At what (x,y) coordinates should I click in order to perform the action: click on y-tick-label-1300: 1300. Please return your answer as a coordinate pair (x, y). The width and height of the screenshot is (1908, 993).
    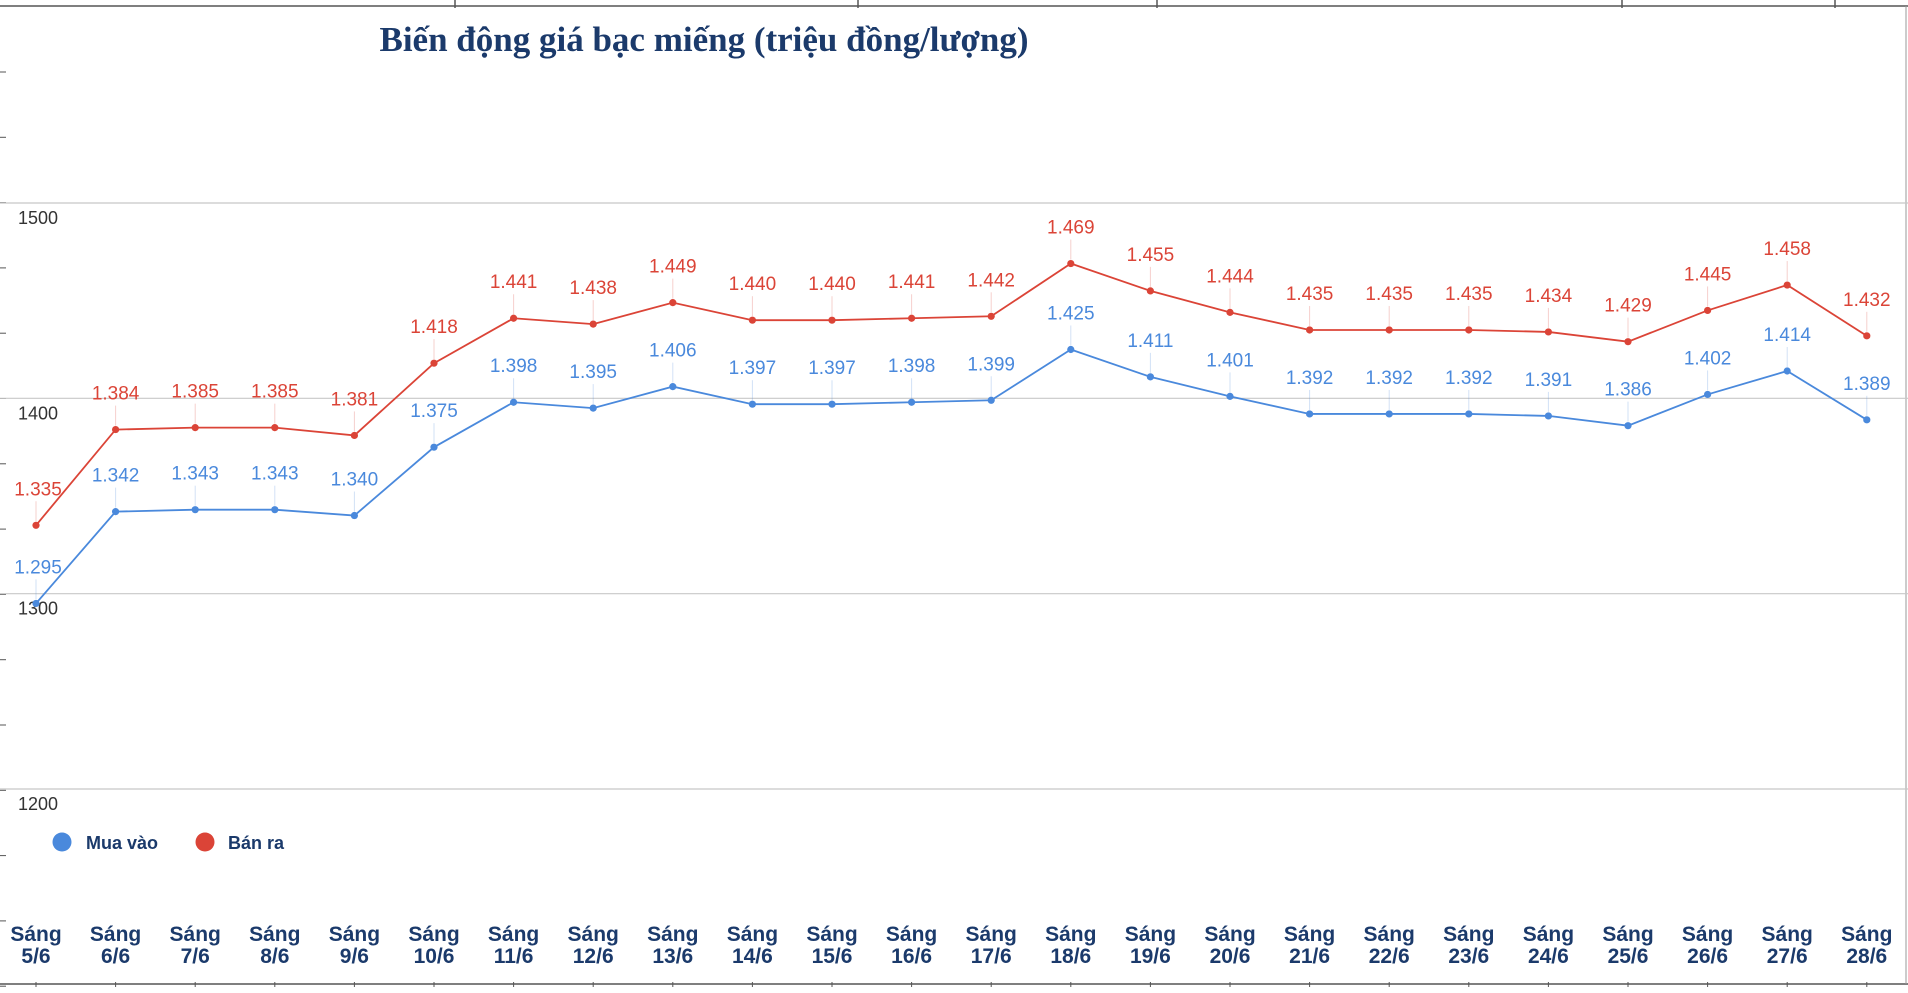
    Looking at the image, I should click on (38, 609).